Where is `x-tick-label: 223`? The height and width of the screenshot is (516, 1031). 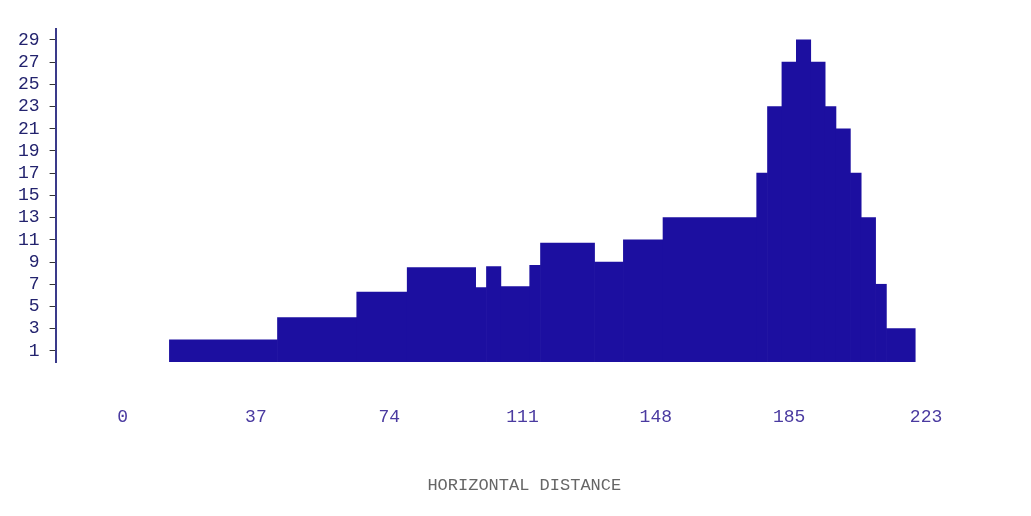
x-tick-label: 223 is located at coordinates (926, 416).